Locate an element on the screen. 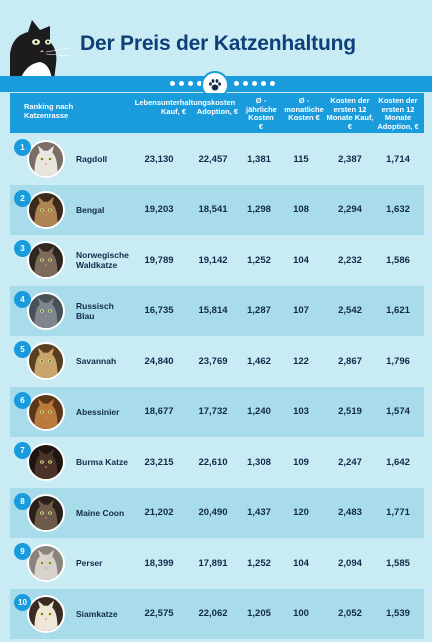  cost-adoption: 20,490 is located at coordinates (213, 512).